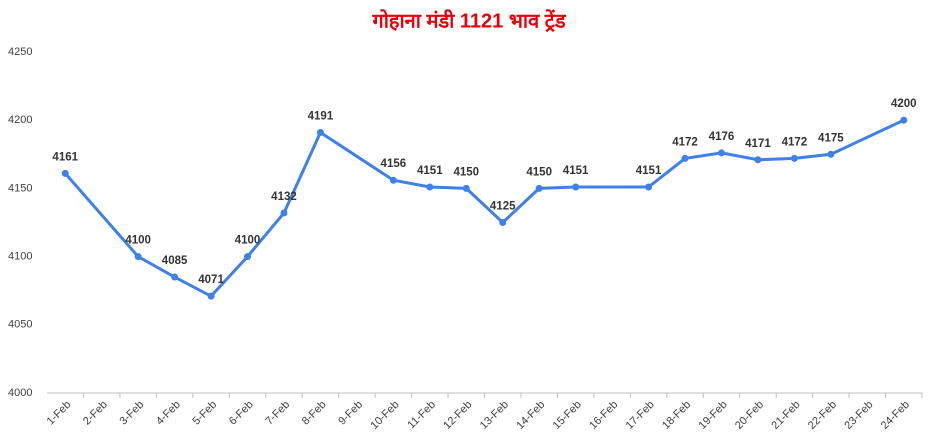 Image resolution: width=938 pixels, height=447 pixels. Describe the element at coordinates (20, 120) in the screenshot. I see `y-tick-label: 4200` at that location.